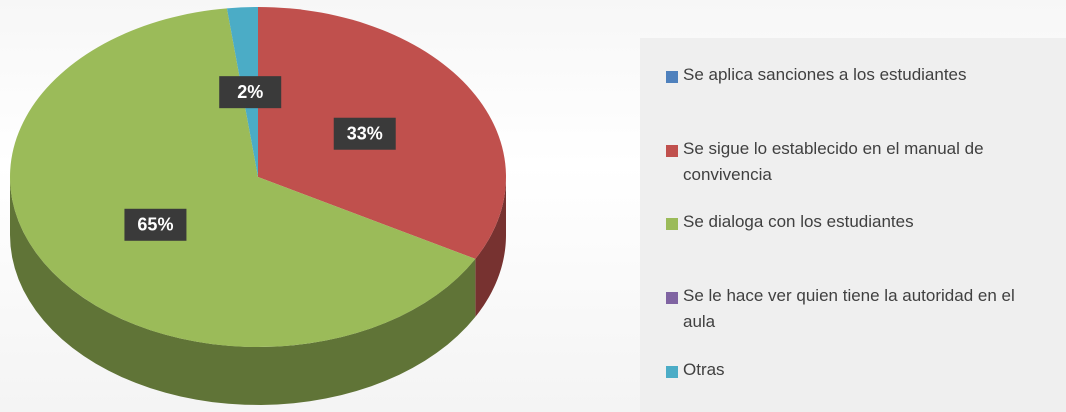 This screenshot has height=412, width=1066. What do you see at coordinates (704, 369) in the screenshot?
I see `legend-label: Otras` at bounding box center [704, 369].